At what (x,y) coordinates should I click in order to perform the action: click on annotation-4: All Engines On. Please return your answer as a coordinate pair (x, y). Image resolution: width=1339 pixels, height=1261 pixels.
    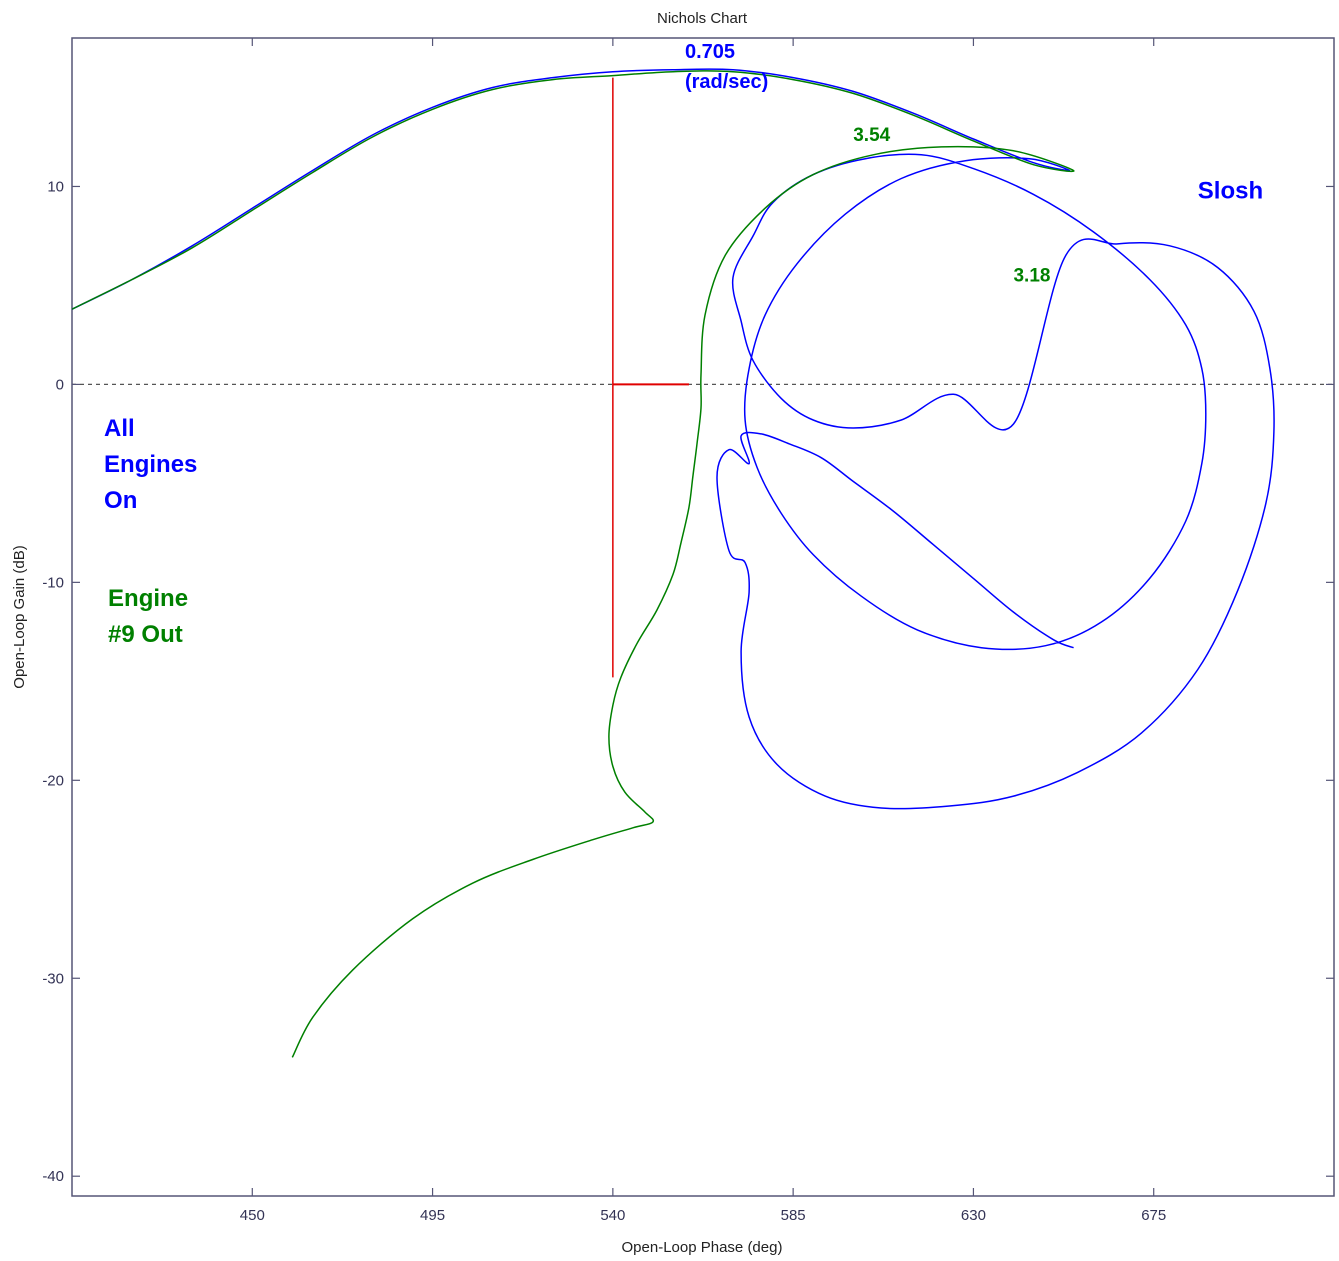
    Looking at the image, I should click on (150, 464).